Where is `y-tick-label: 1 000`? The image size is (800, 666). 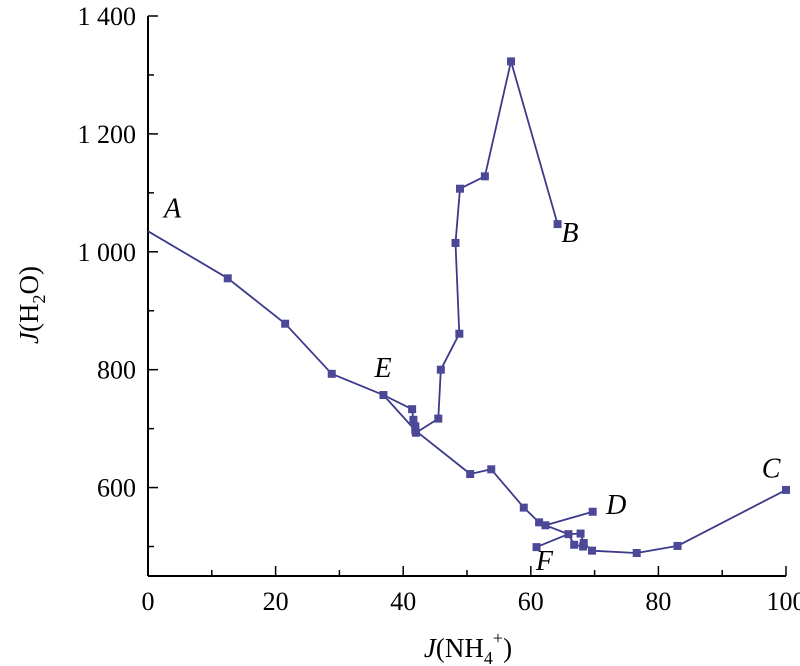 y-tick-label: 1 000 is located at coordinates (107, 252).